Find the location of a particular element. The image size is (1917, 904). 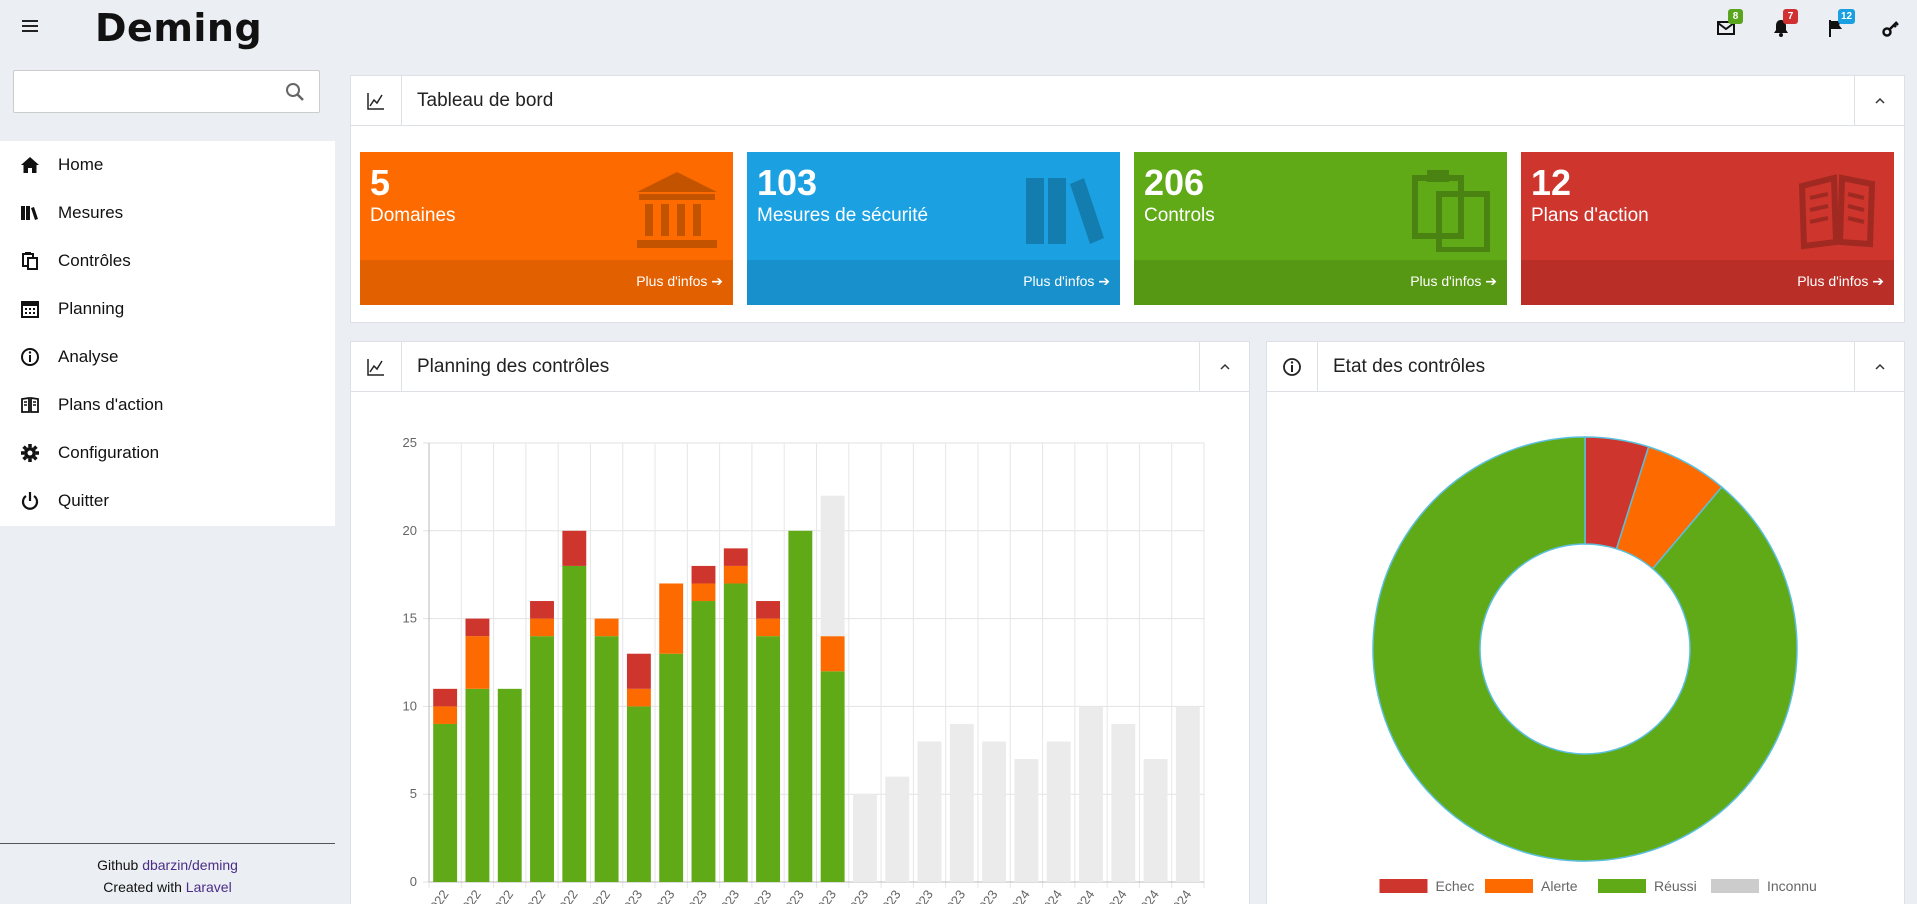

sidebar-item-label: Mesures is located at coordinates (91, 212).